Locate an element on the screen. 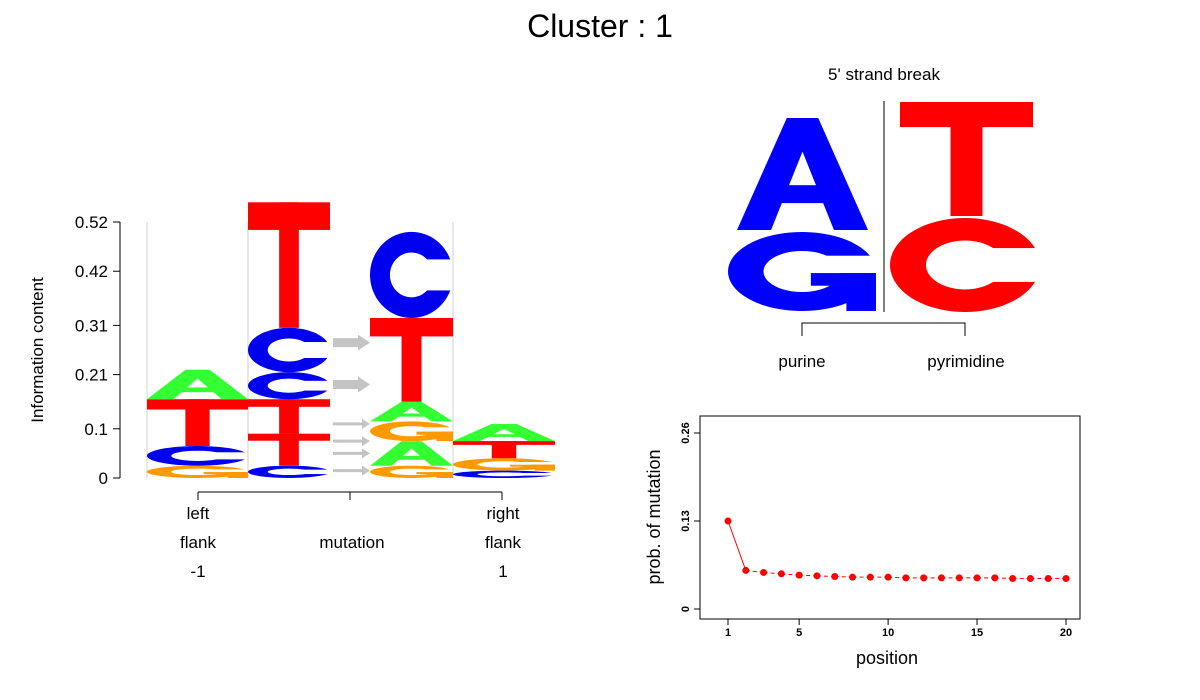  logo-x-label-right: right is located at coordinates (502, 513).